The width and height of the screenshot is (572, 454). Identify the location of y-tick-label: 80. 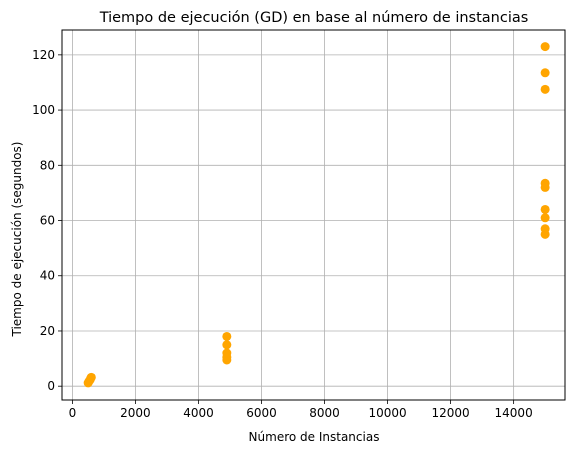
(47, 165).